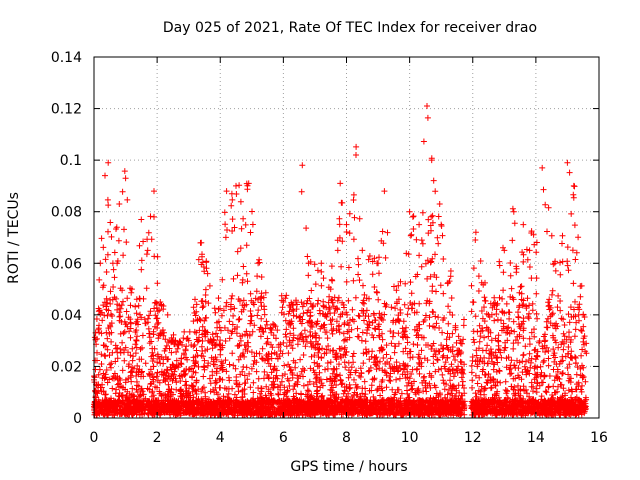 Image resolution: width=640 pixels, height=480 pixels. I want to click on x-tick-label: 12, so click(473, 438).